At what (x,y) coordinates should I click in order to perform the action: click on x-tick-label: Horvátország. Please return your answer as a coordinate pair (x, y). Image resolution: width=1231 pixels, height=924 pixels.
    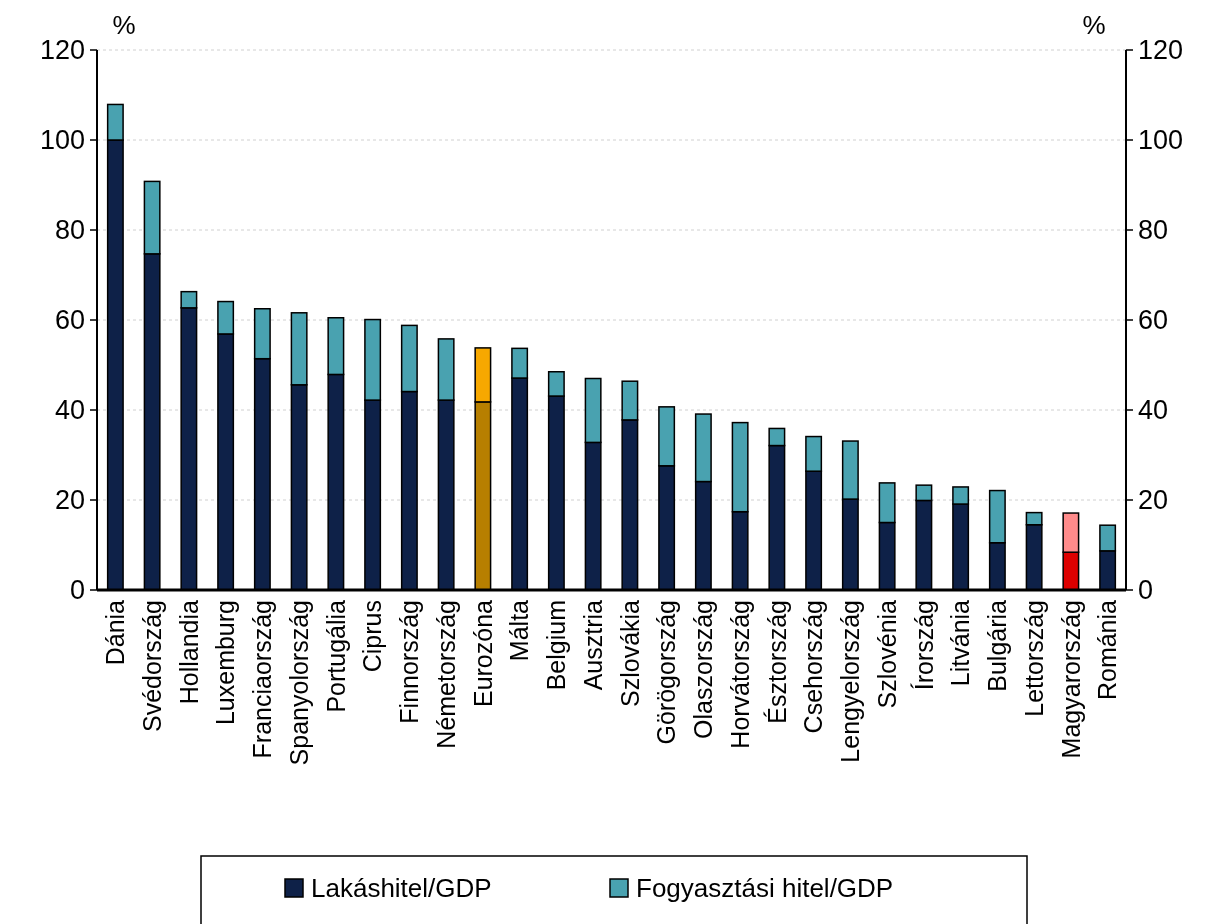
    Looking at the image, I should click on (739, 674).